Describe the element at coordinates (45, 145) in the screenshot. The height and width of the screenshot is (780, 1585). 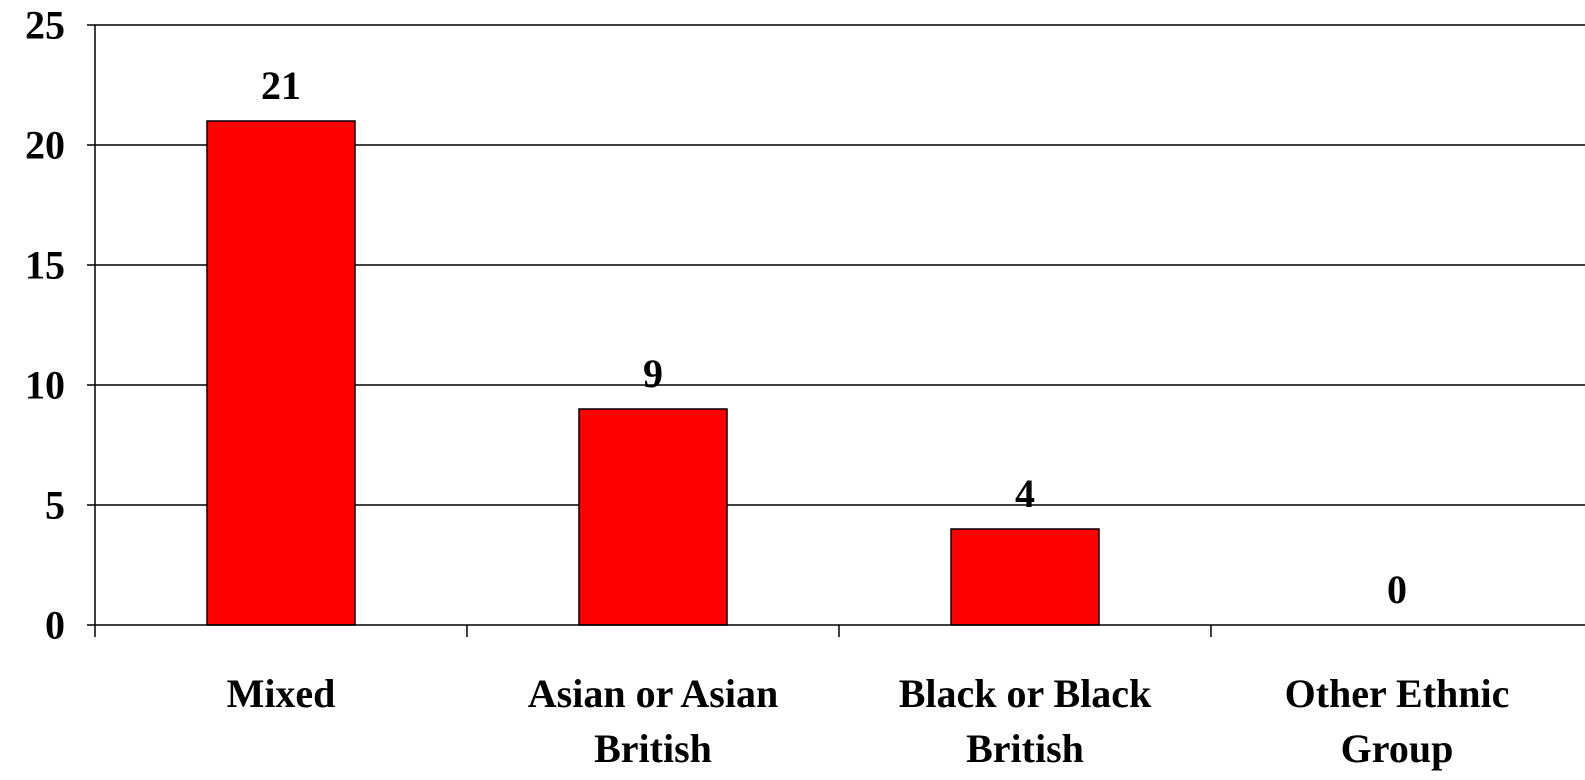
I see `y-tick-label: 20` at that location.